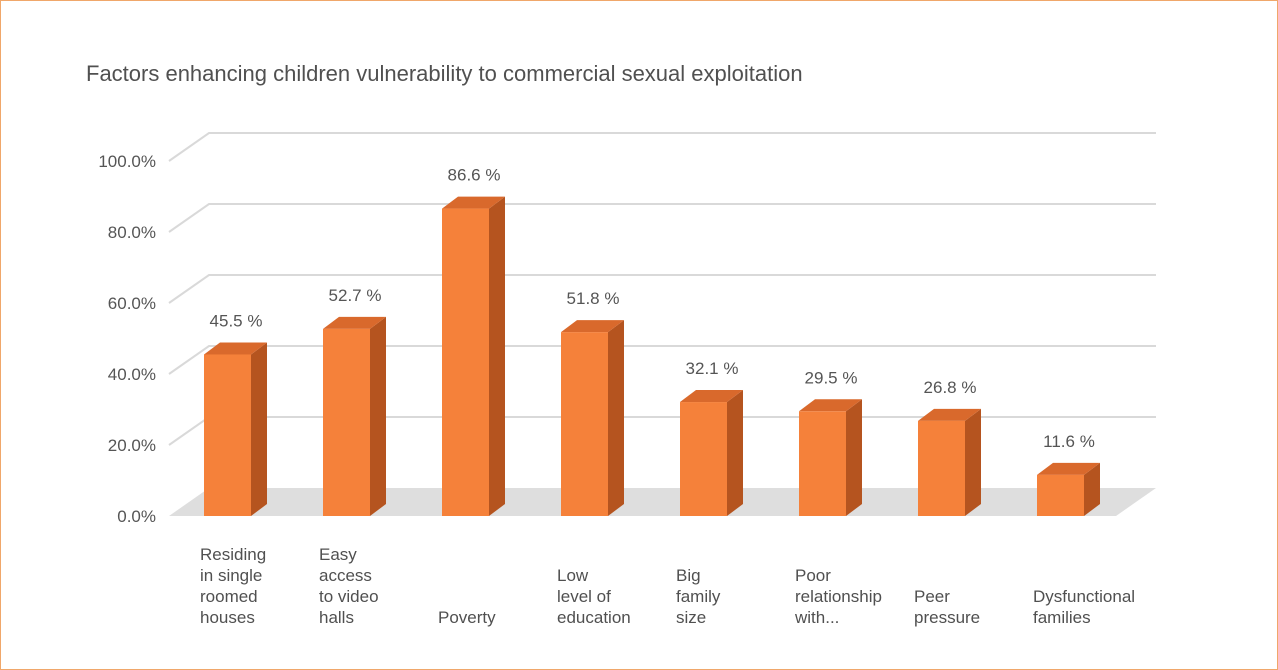 This screenshot has height=670, width=1278. I want to click on data-label: 45.5 %, so click(236, 320).